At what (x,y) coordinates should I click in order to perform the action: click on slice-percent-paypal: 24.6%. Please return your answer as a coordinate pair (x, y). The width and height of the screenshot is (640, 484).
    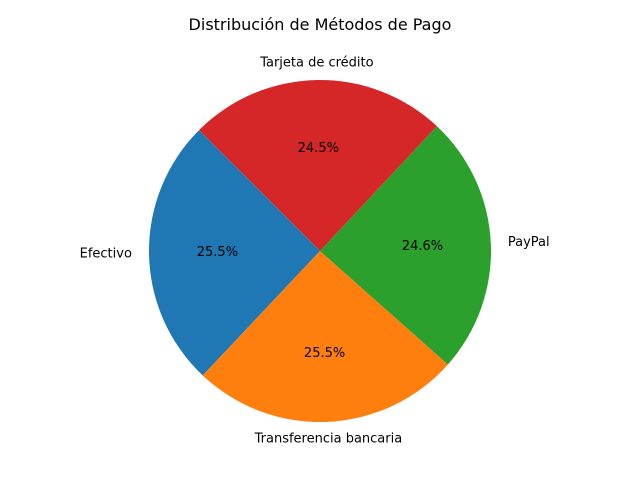
    Looking at the image, I should click on (422, 246).